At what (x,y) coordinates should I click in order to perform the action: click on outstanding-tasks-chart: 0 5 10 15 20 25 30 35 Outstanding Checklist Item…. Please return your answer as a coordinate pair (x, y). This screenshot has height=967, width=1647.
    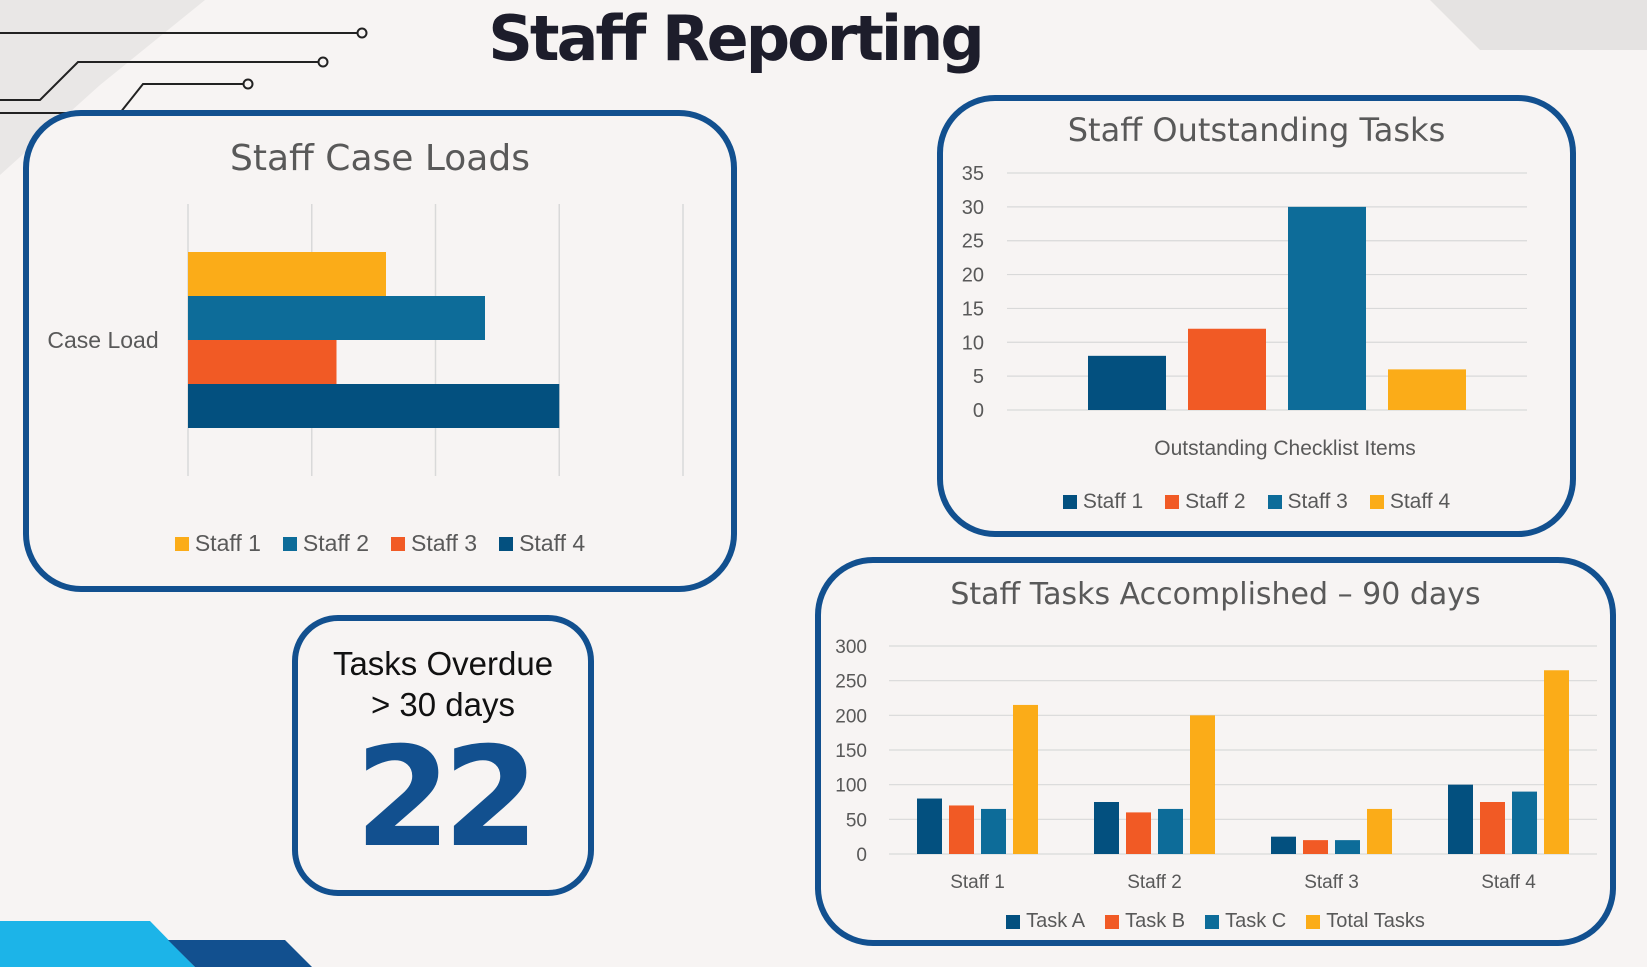
    Looking at the image, I should click on (1244, 311).